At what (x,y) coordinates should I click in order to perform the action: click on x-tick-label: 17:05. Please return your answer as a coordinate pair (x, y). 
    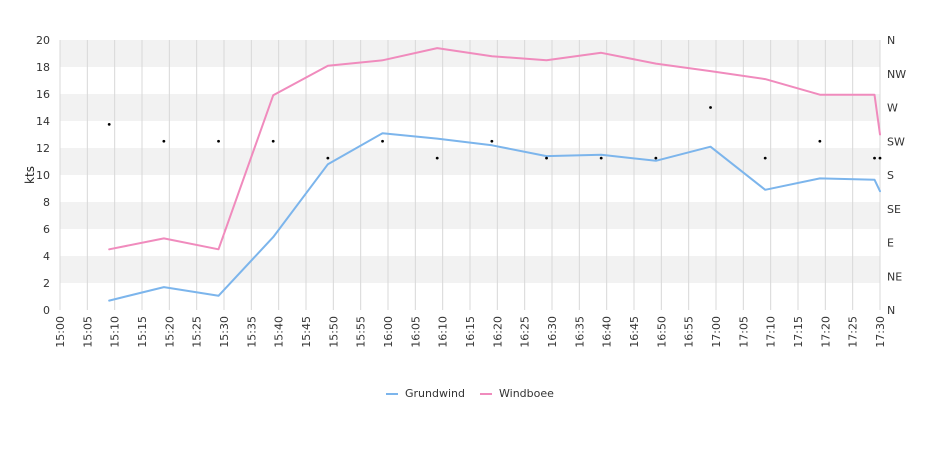
    Looking at the image, I should click on (743, 332).